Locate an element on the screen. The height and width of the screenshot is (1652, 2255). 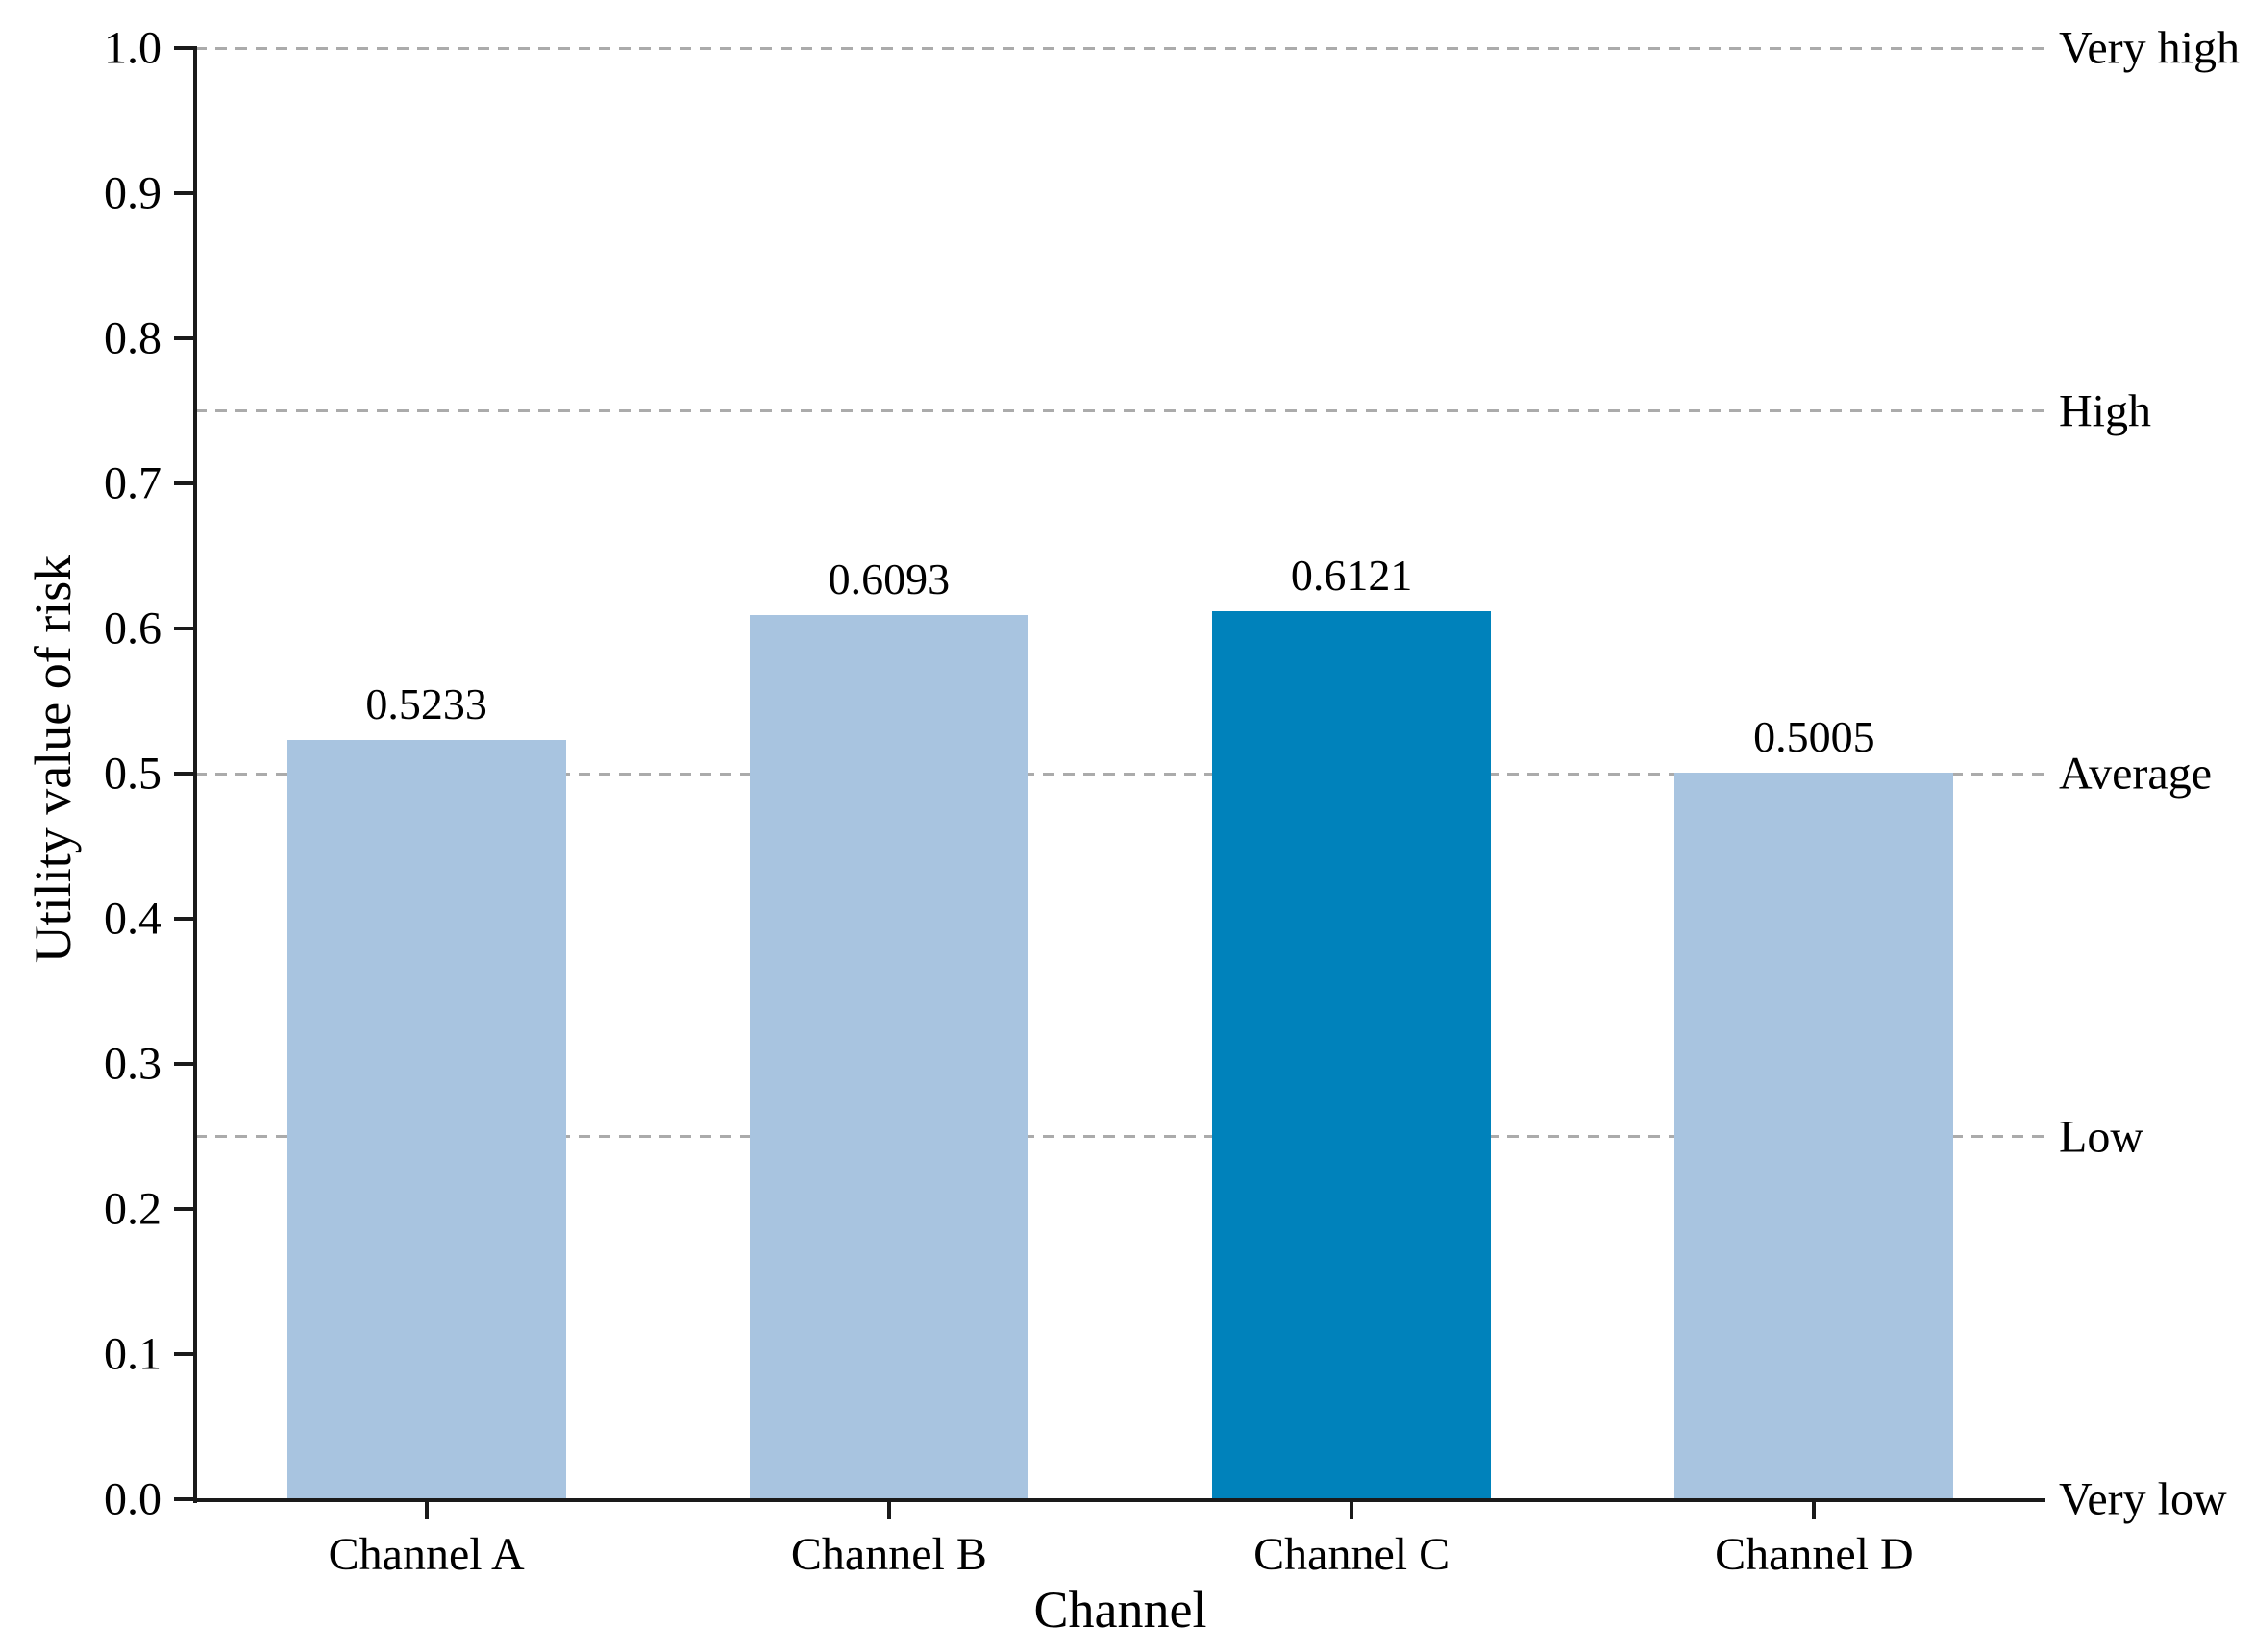
reference-label-average: Average is located at coordinates (2135, 774).